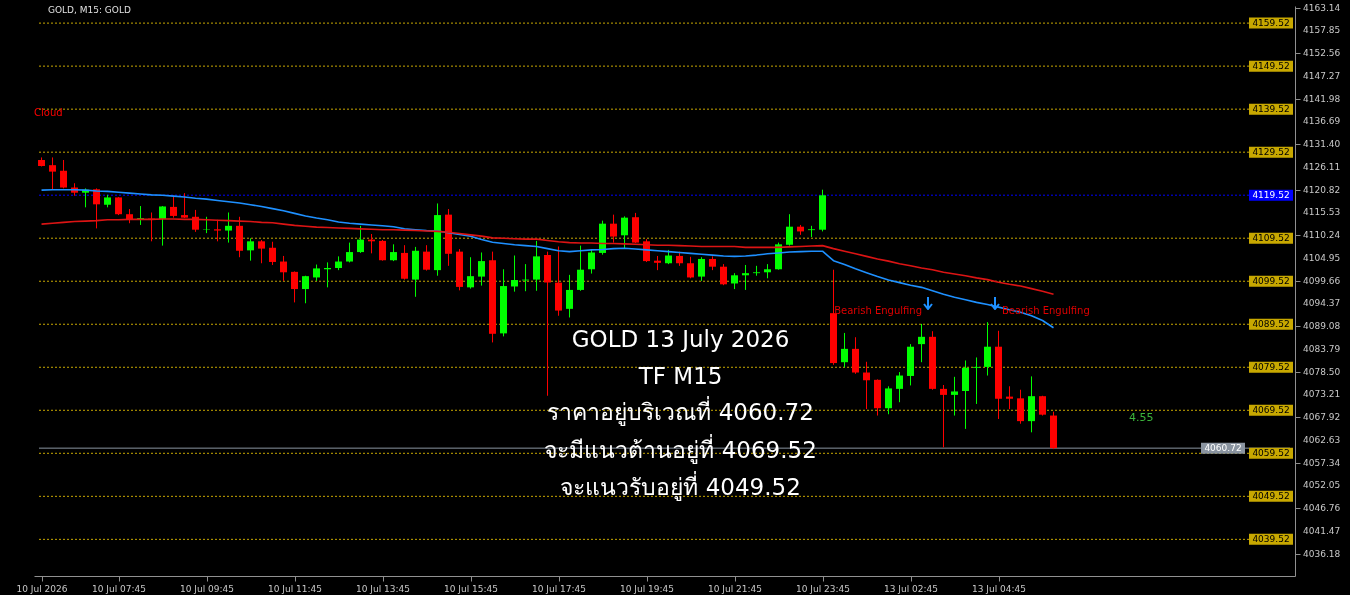 This screenshot has height=595, width=1350. Describe the element at coordinates (1322, 144) in the screenshot. I see `y-tick-label: 4131.40` at that location.